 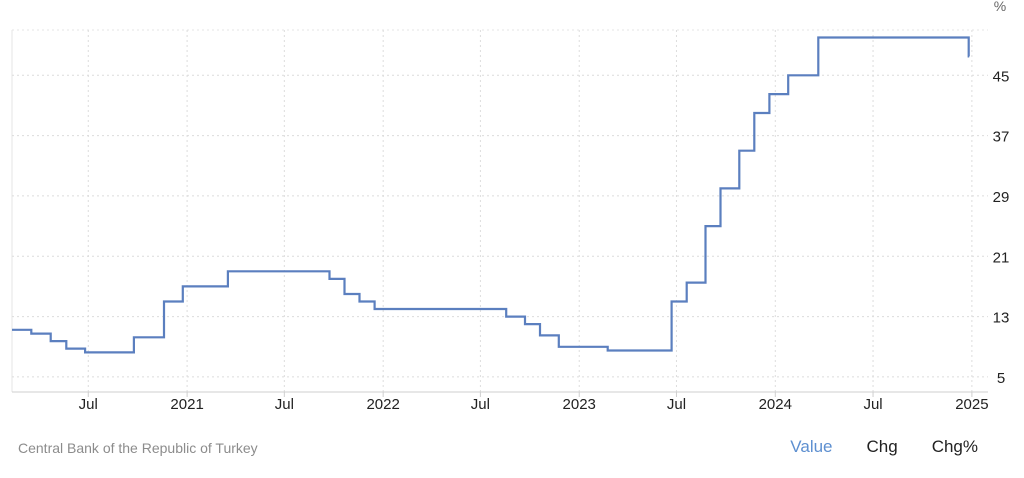 I want to click on y-tick-label: 45, so click(x=1001, y=76).